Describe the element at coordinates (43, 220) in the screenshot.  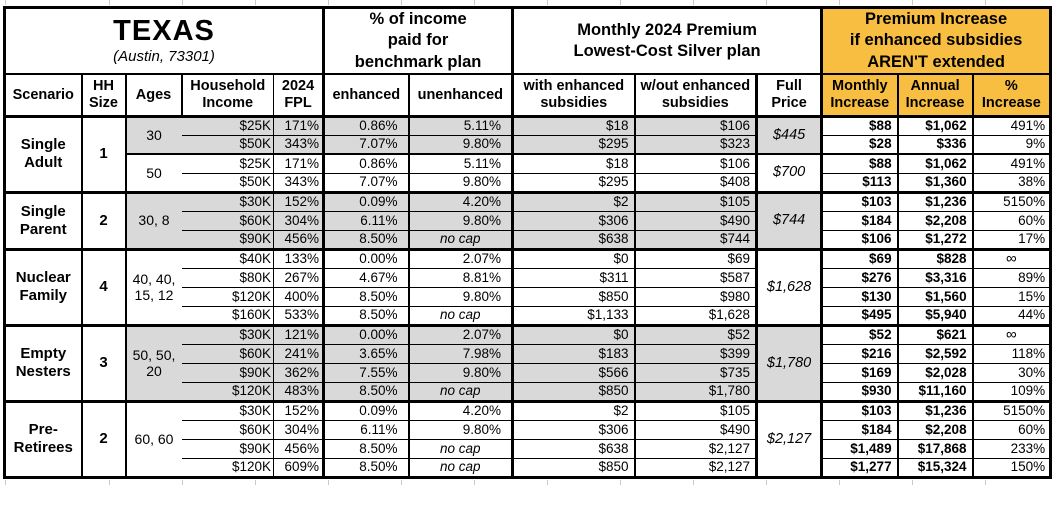
I see `scenario-cell: Single Parent` at that location.